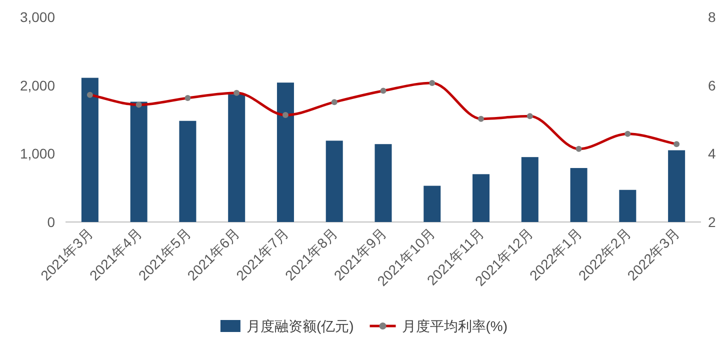 The height and width of the screenshot is (345, 728). Describe the element at coordinates (712, 17) in the screenshot. I see `y2-tick-label: 8` at that location.